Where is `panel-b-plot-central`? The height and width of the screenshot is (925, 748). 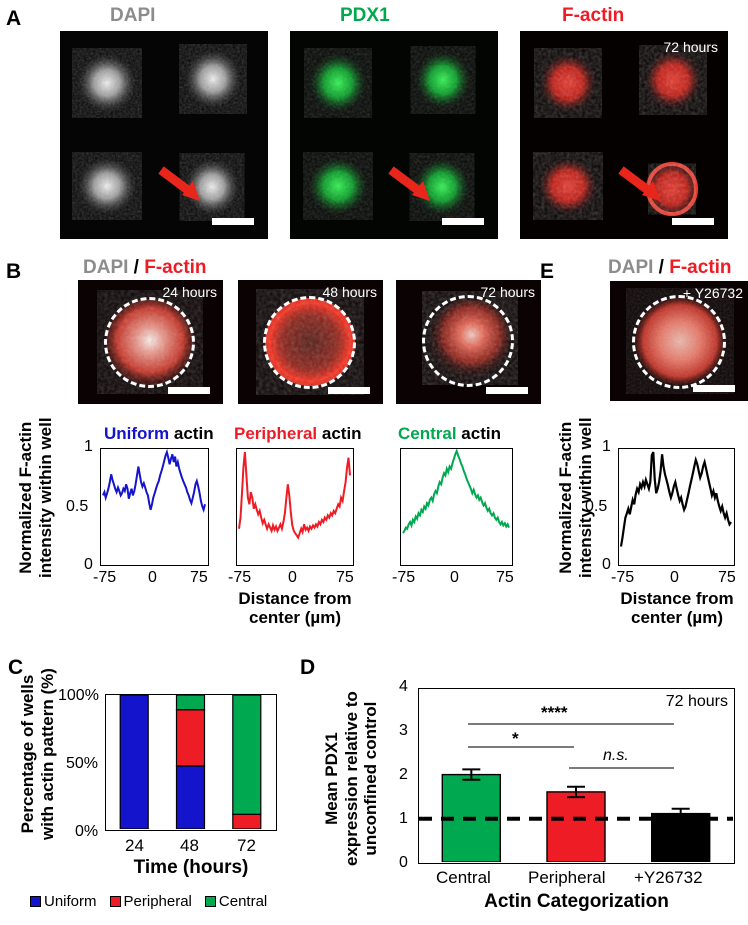 panel-b-plot-central is located at coordinates (456, 507).